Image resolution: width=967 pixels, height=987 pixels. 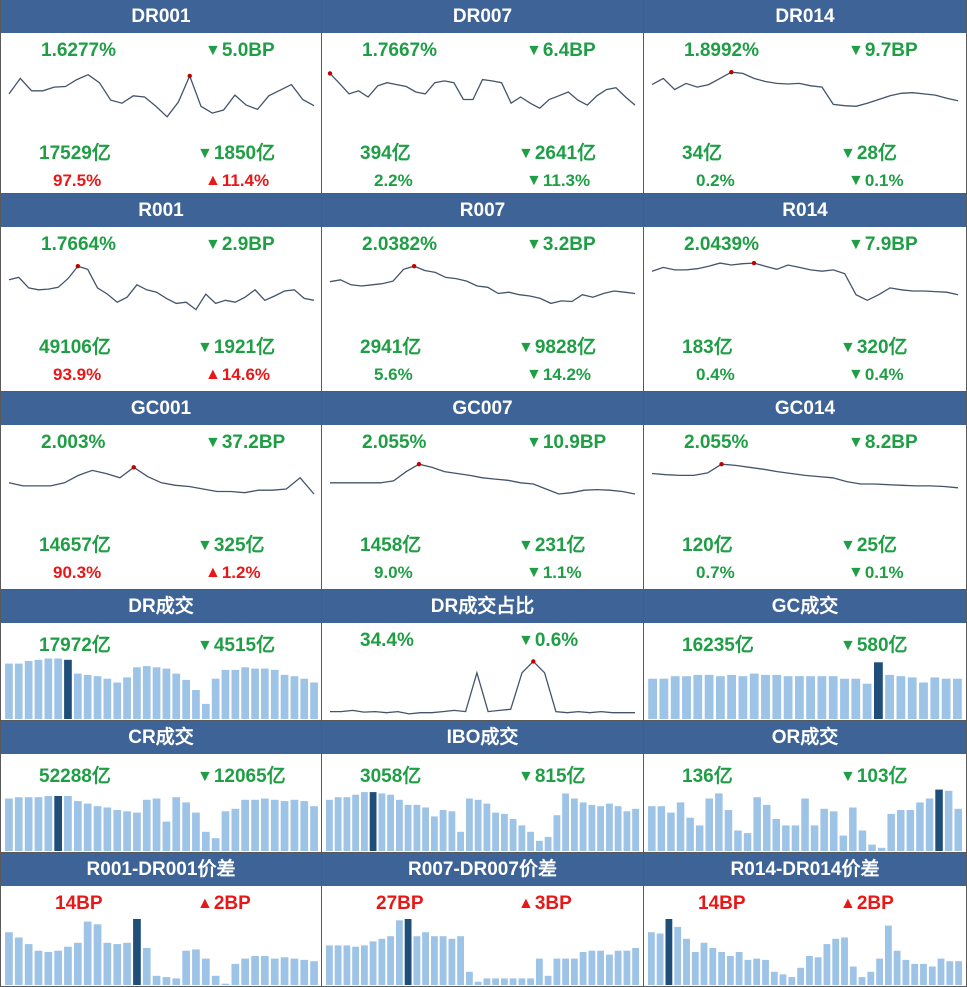 What do you see at coordinates (400, 904) in the screenshot?
I see `value: 27BP` at bounding box center [400, 904].